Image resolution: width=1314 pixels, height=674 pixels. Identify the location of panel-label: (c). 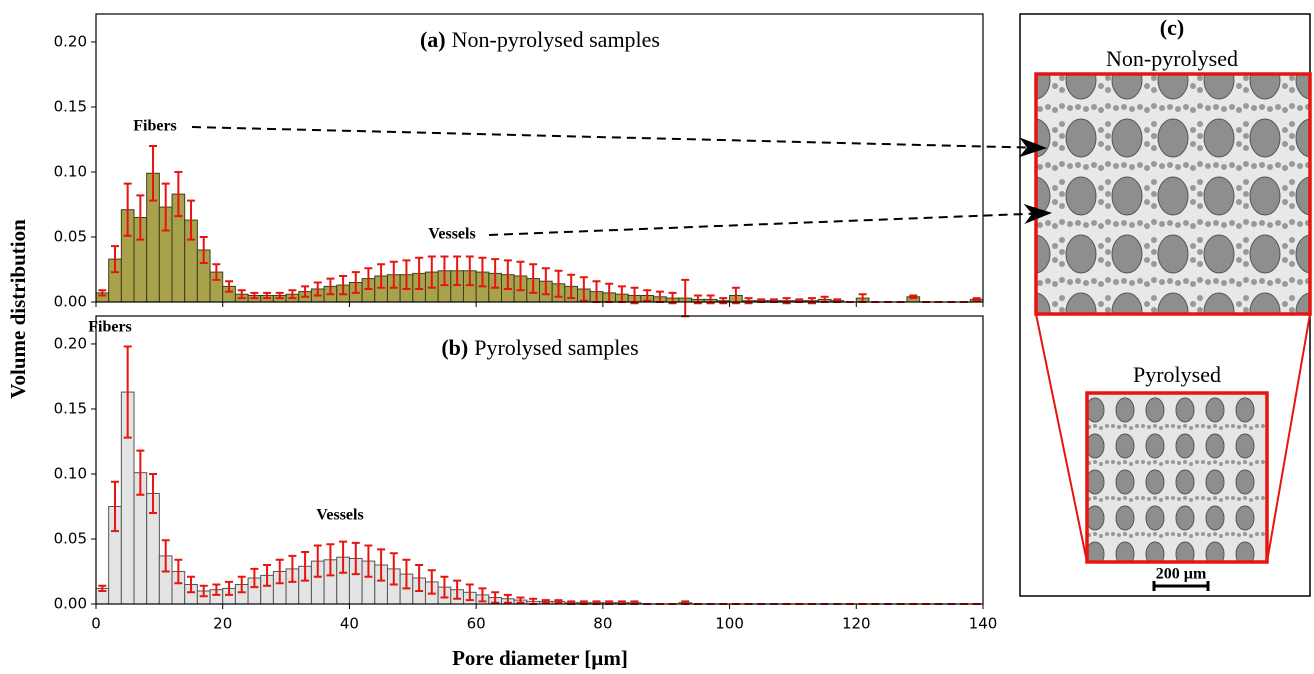
(1172, 27).